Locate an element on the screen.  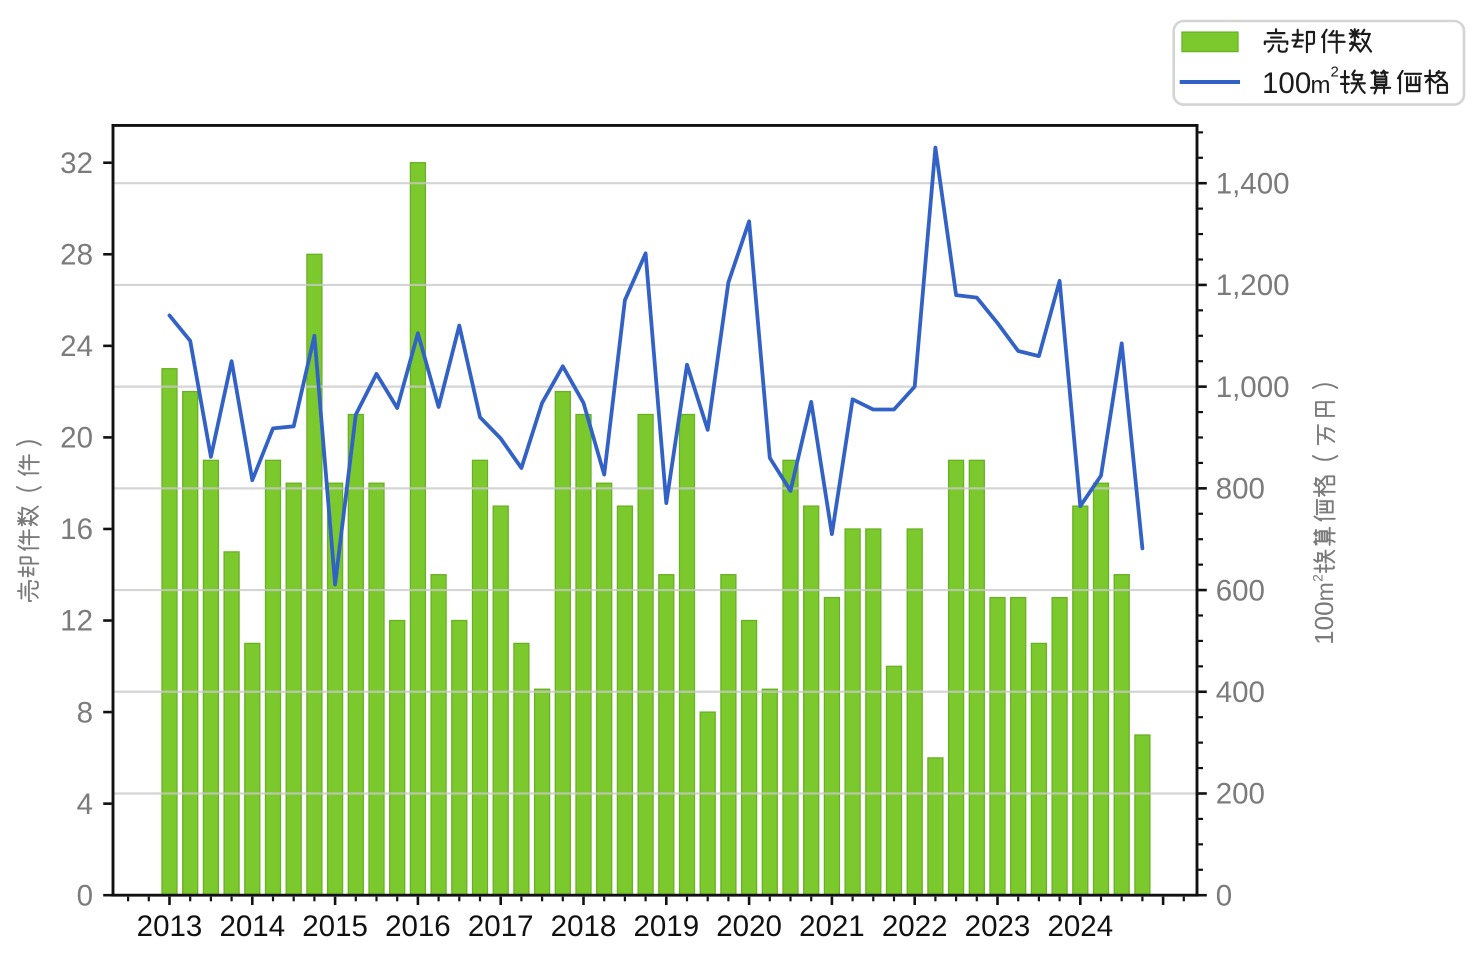
svg-text: 2024 is located at coordinates (1080, 926).